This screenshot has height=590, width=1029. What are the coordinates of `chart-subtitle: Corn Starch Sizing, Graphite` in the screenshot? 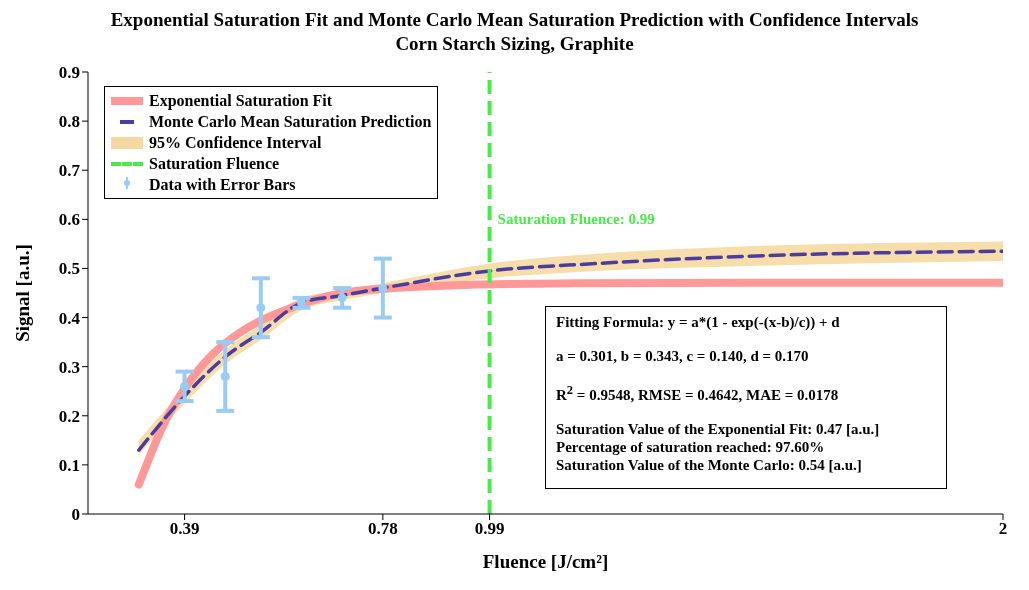 It's located at (514, 44).